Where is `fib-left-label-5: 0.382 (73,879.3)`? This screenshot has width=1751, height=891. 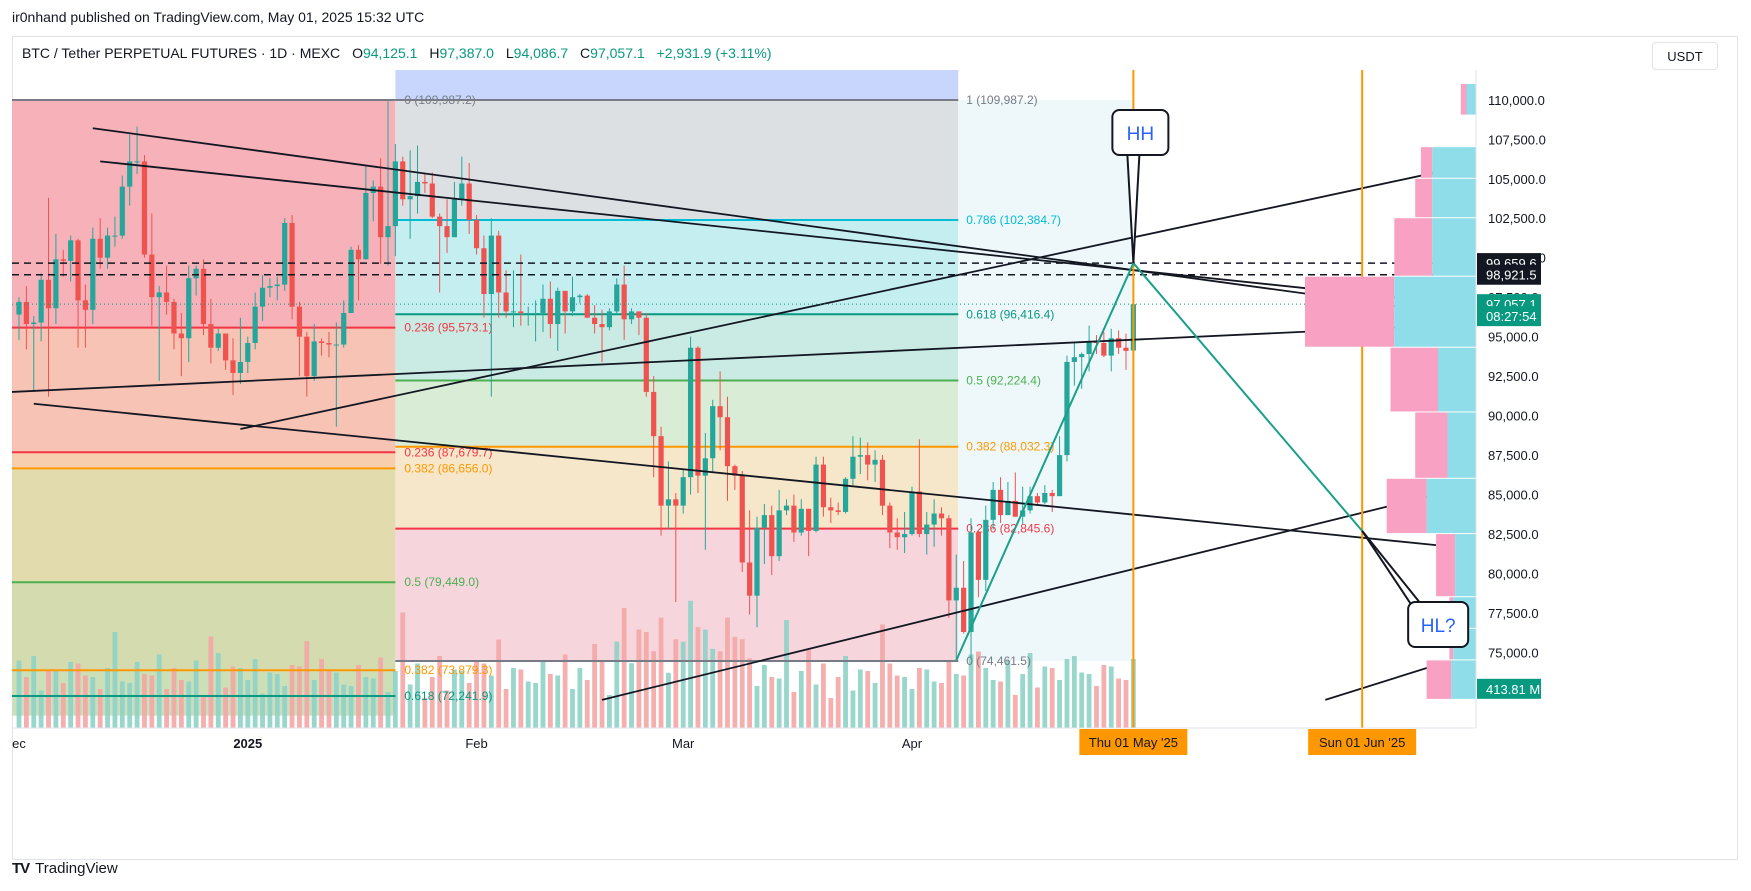
fib-left-label-5: 0.382 (73,879.3) is located at coordinates (448, 670).